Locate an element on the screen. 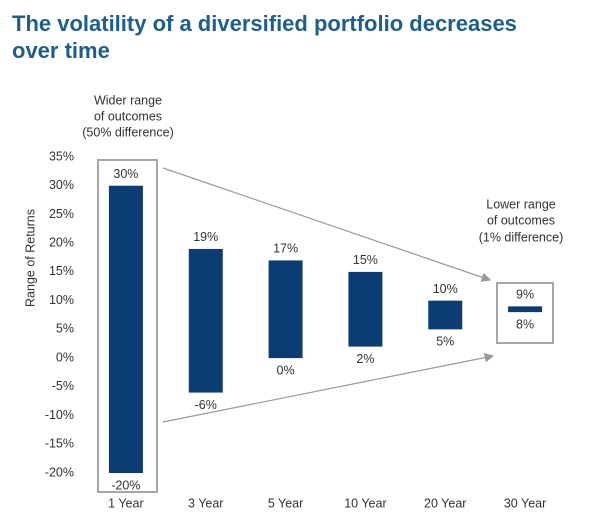 Image resolution: width=589 pixels, height=526 pixels. value-label: 0% is located at coordinates (286, 370).